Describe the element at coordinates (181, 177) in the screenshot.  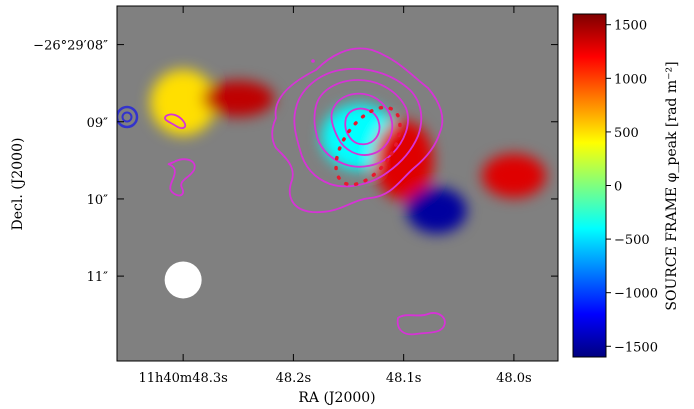
I see `contour-figure-eight` at that location.